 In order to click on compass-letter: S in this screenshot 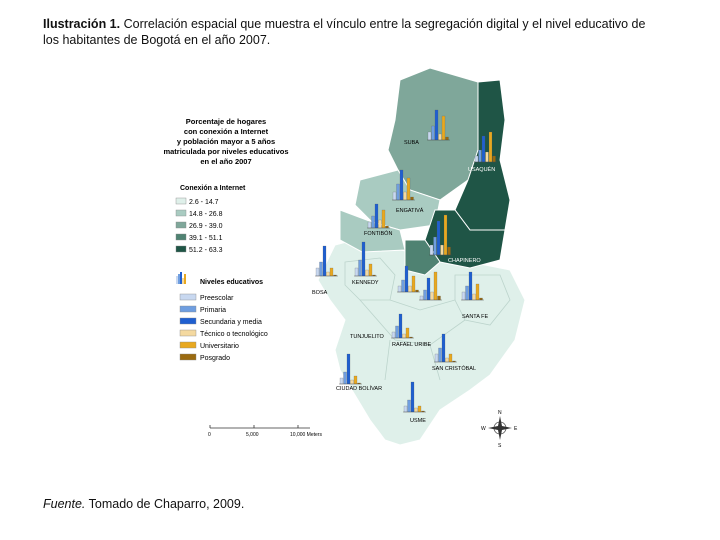, I will do `click(500, 446)`.